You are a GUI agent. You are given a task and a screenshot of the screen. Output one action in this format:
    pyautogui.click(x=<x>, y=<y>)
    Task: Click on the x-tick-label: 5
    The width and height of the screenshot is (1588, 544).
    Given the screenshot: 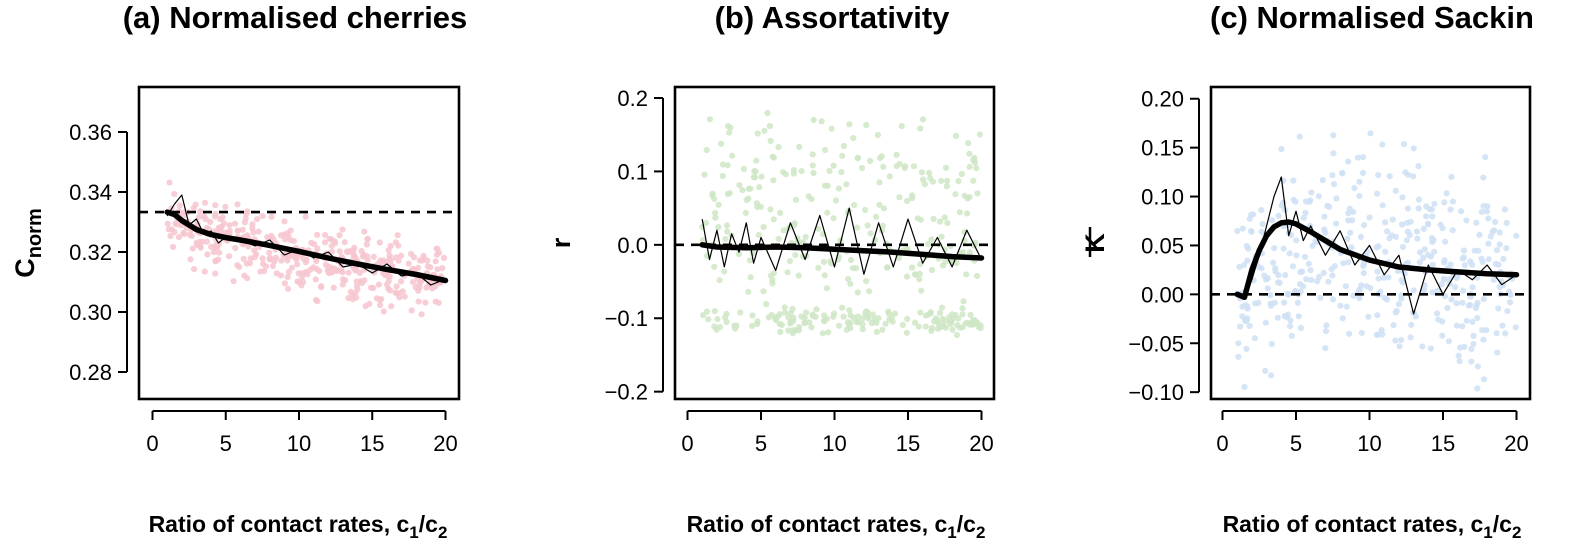 What is the action you would take?
    pyautogui.click(x=1296, y=443)
    